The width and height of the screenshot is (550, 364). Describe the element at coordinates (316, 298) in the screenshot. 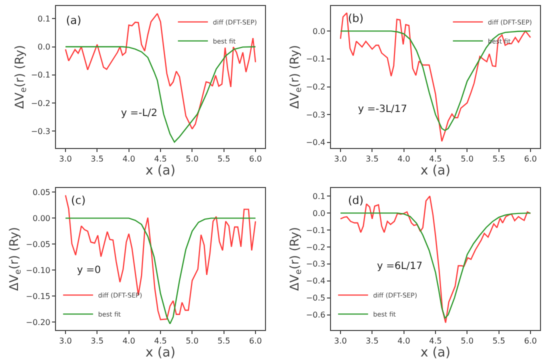

I see `y-tick-label: −0.5` at that location.